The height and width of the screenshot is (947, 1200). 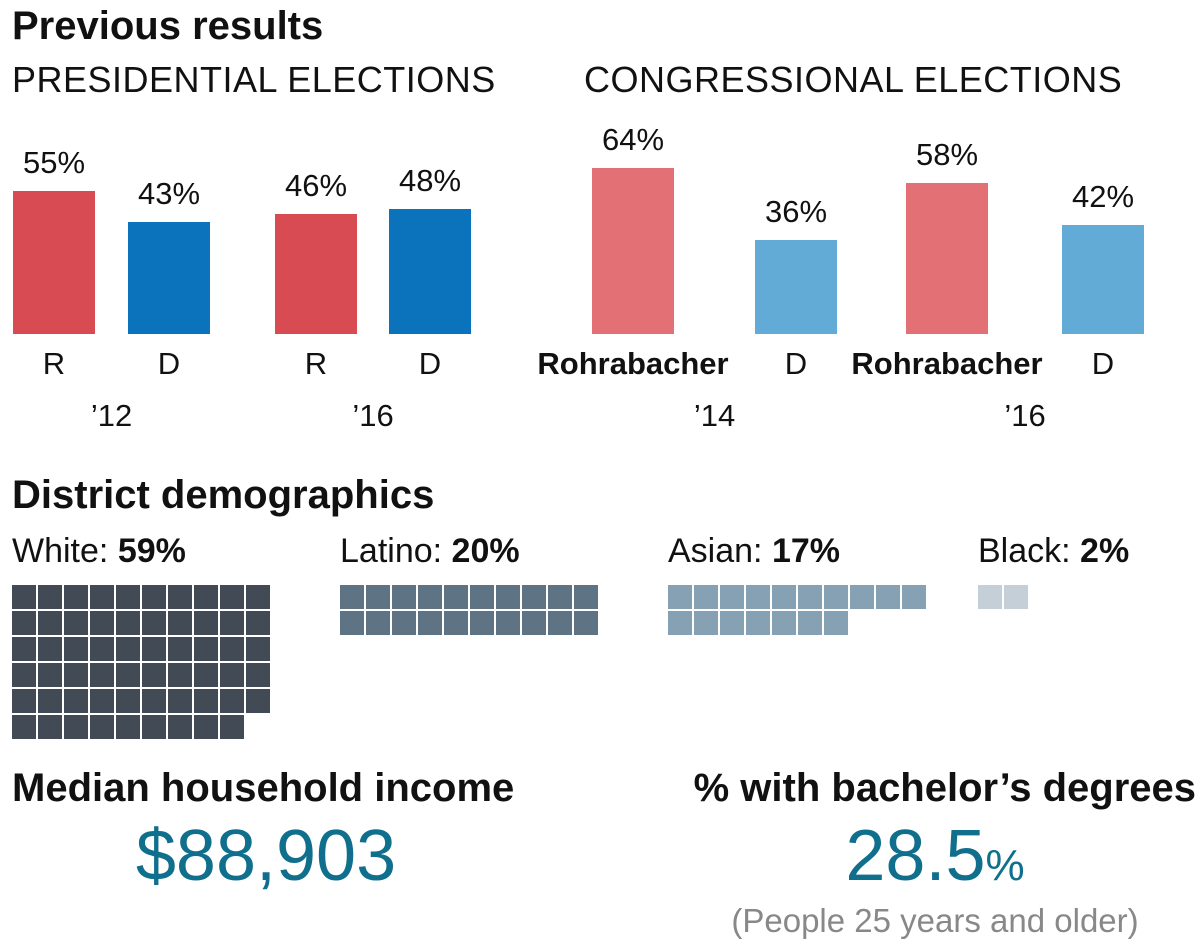 I want to click on demo-label-latino: Latino: 20%, so click(x=430, y=551).